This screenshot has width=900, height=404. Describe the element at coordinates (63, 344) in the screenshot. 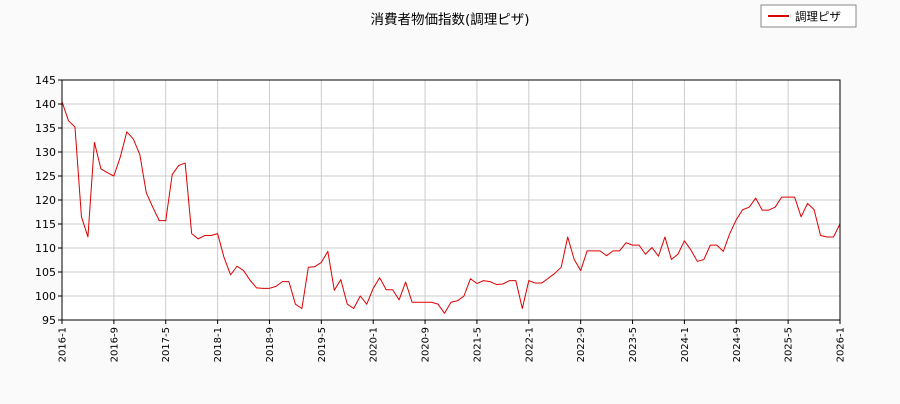

I see `x-tick-label: 2016-1` at that location.